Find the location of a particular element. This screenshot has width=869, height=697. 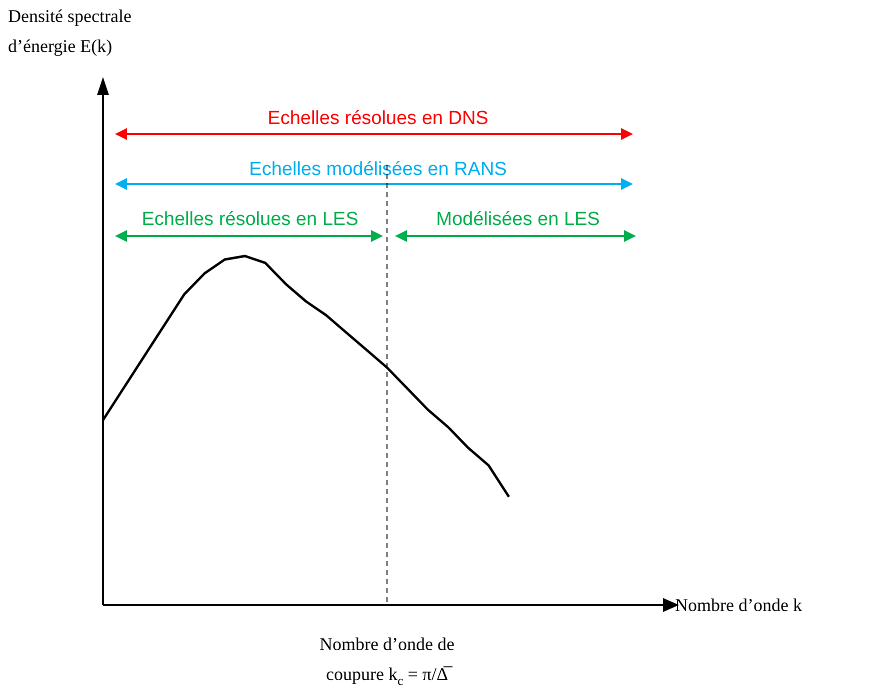

text: Echelles modélisées en RANS is located at coordinates (378, 169).